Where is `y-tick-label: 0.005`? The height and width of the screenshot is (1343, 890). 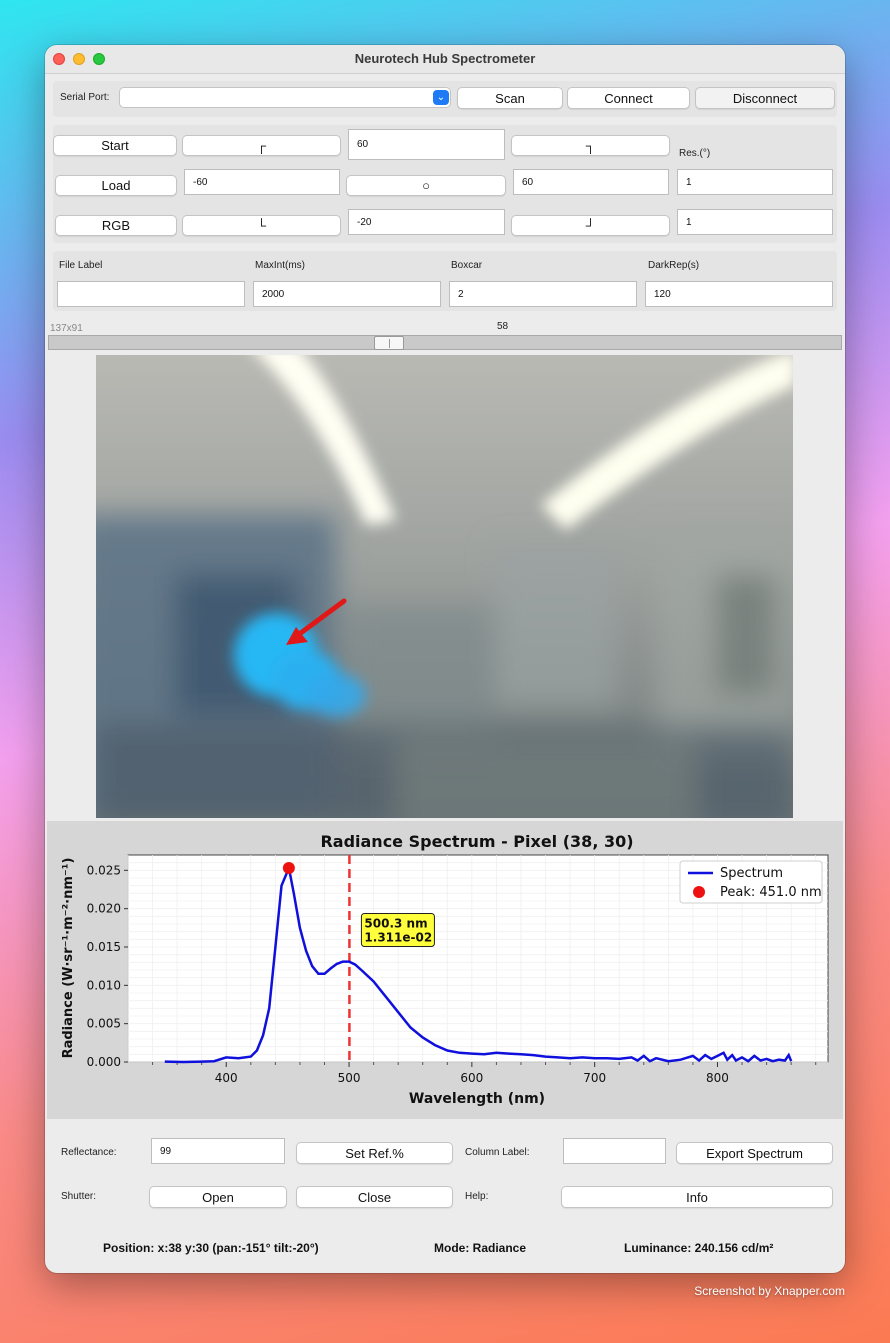 y-tick-label: 0.005 is located at coordinates (104, 1024).